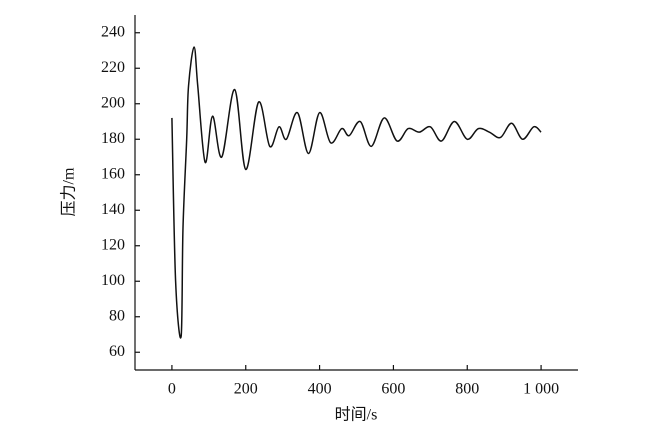 The height and width of the screenshot is (435, 650). What do you see at coordinates (113, 209) in the screenshot?
I see `y-tick-label: 140` at bounding box center [113, 209].